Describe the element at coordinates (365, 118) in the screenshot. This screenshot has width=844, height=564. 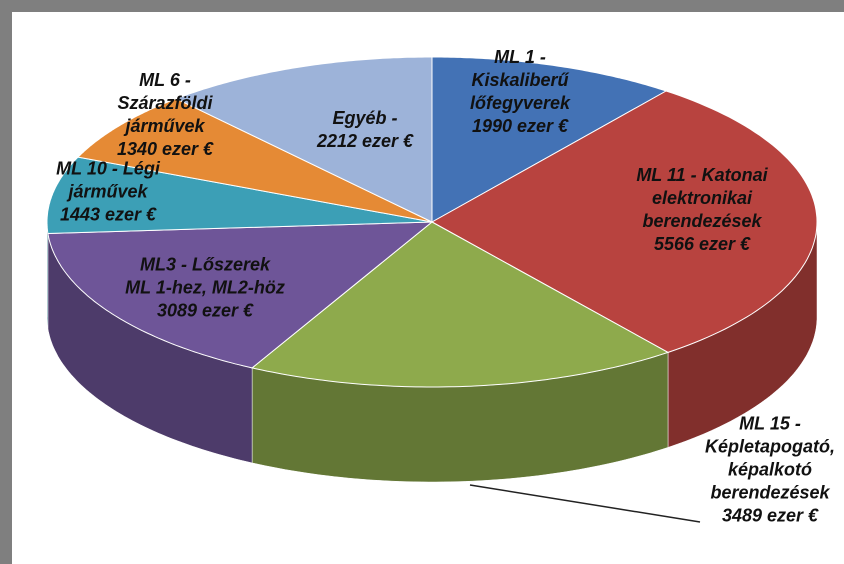
I see `category-label: Egyéb -` at that location.